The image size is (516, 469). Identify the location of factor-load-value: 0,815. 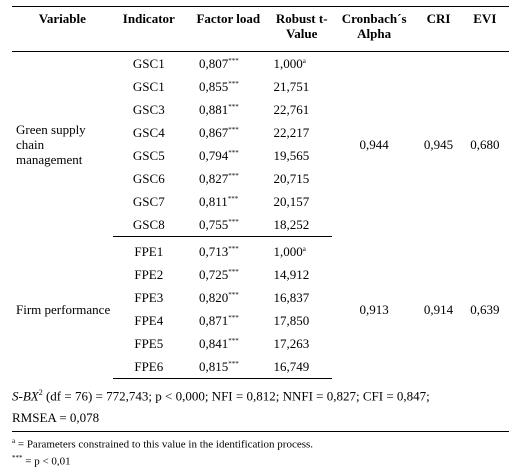
(214, 366).